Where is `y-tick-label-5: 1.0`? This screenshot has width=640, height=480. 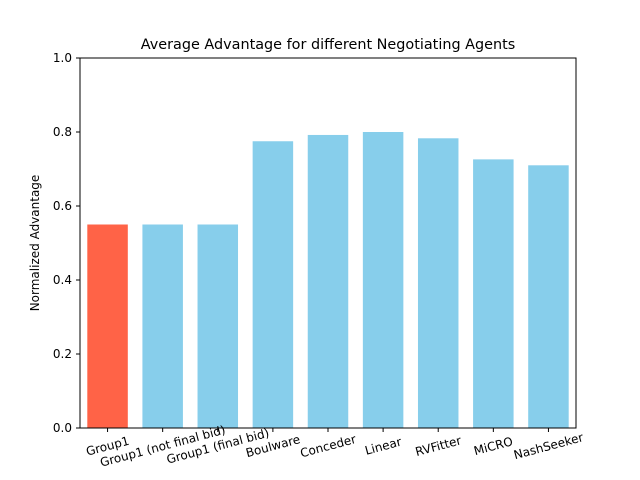
y-tick-label-5: 1.0 is located at coordinates (62, 58).